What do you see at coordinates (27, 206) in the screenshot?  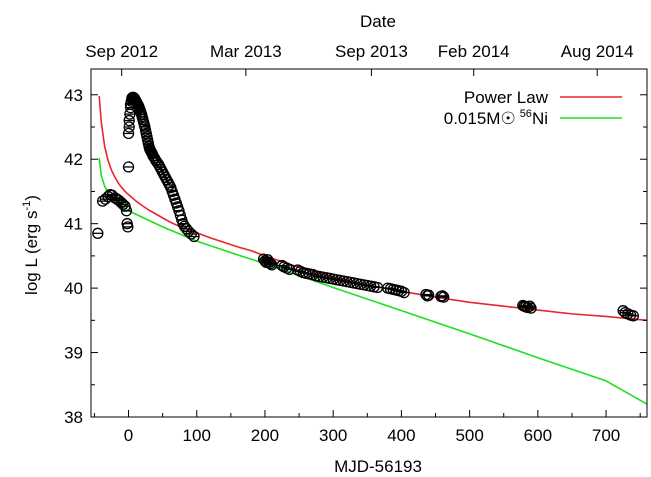 I see `y-axis-title-sup: -1` at bounding box center [27, 206].